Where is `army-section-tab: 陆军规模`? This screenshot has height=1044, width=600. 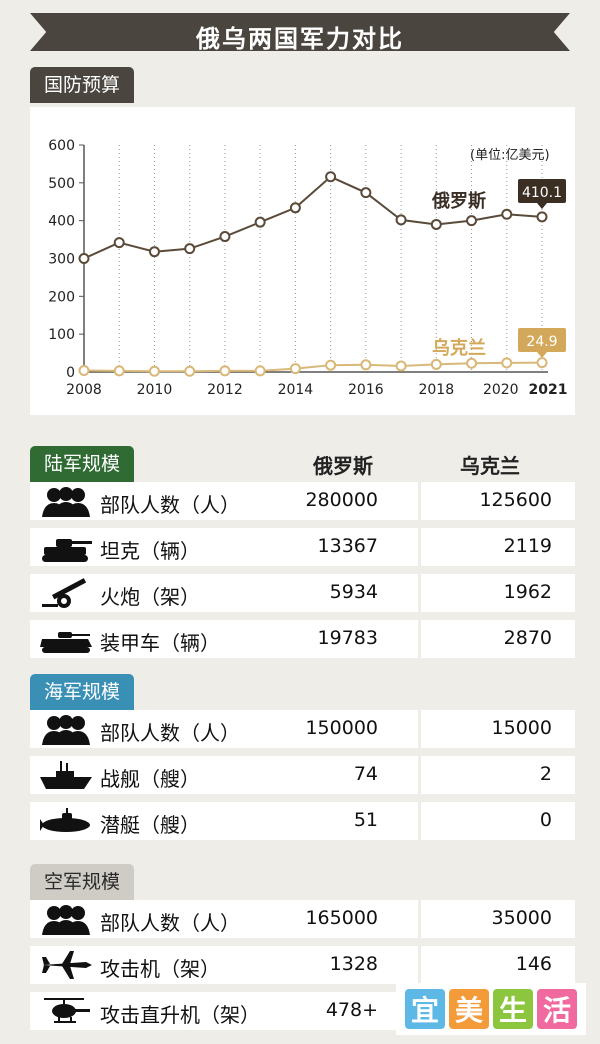
army-section-tab: 陆军规模 is located at coordinates (82, 464).